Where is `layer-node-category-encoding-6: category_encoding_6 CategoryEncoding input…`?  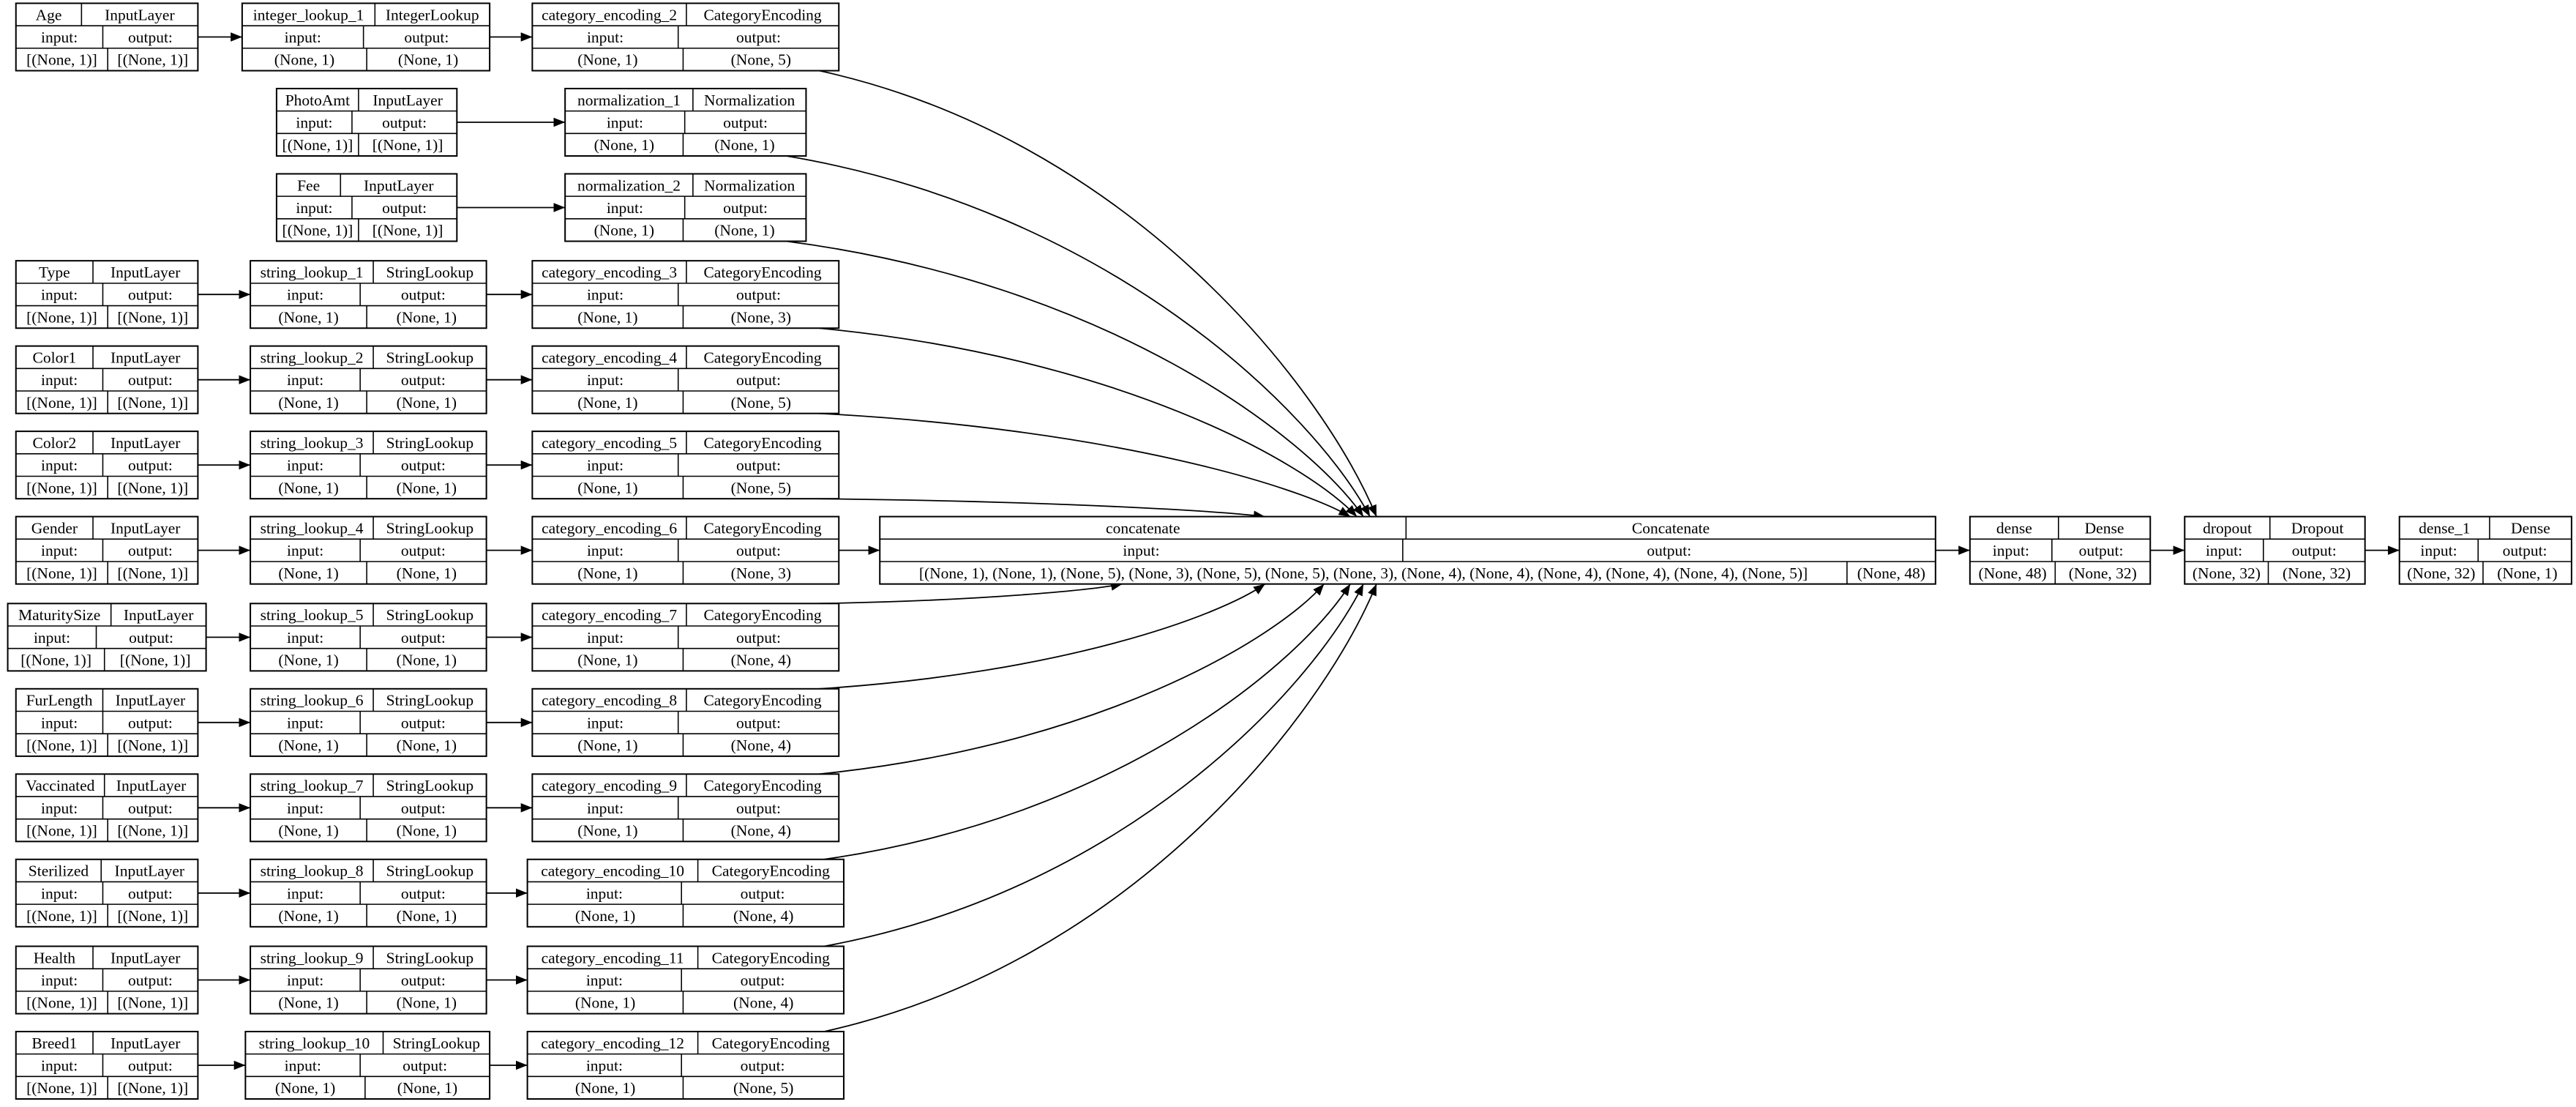
layer-node-category-encoding-6: category_encoding_6 CategoryEncoding input… is located at coordinates (685, 550).